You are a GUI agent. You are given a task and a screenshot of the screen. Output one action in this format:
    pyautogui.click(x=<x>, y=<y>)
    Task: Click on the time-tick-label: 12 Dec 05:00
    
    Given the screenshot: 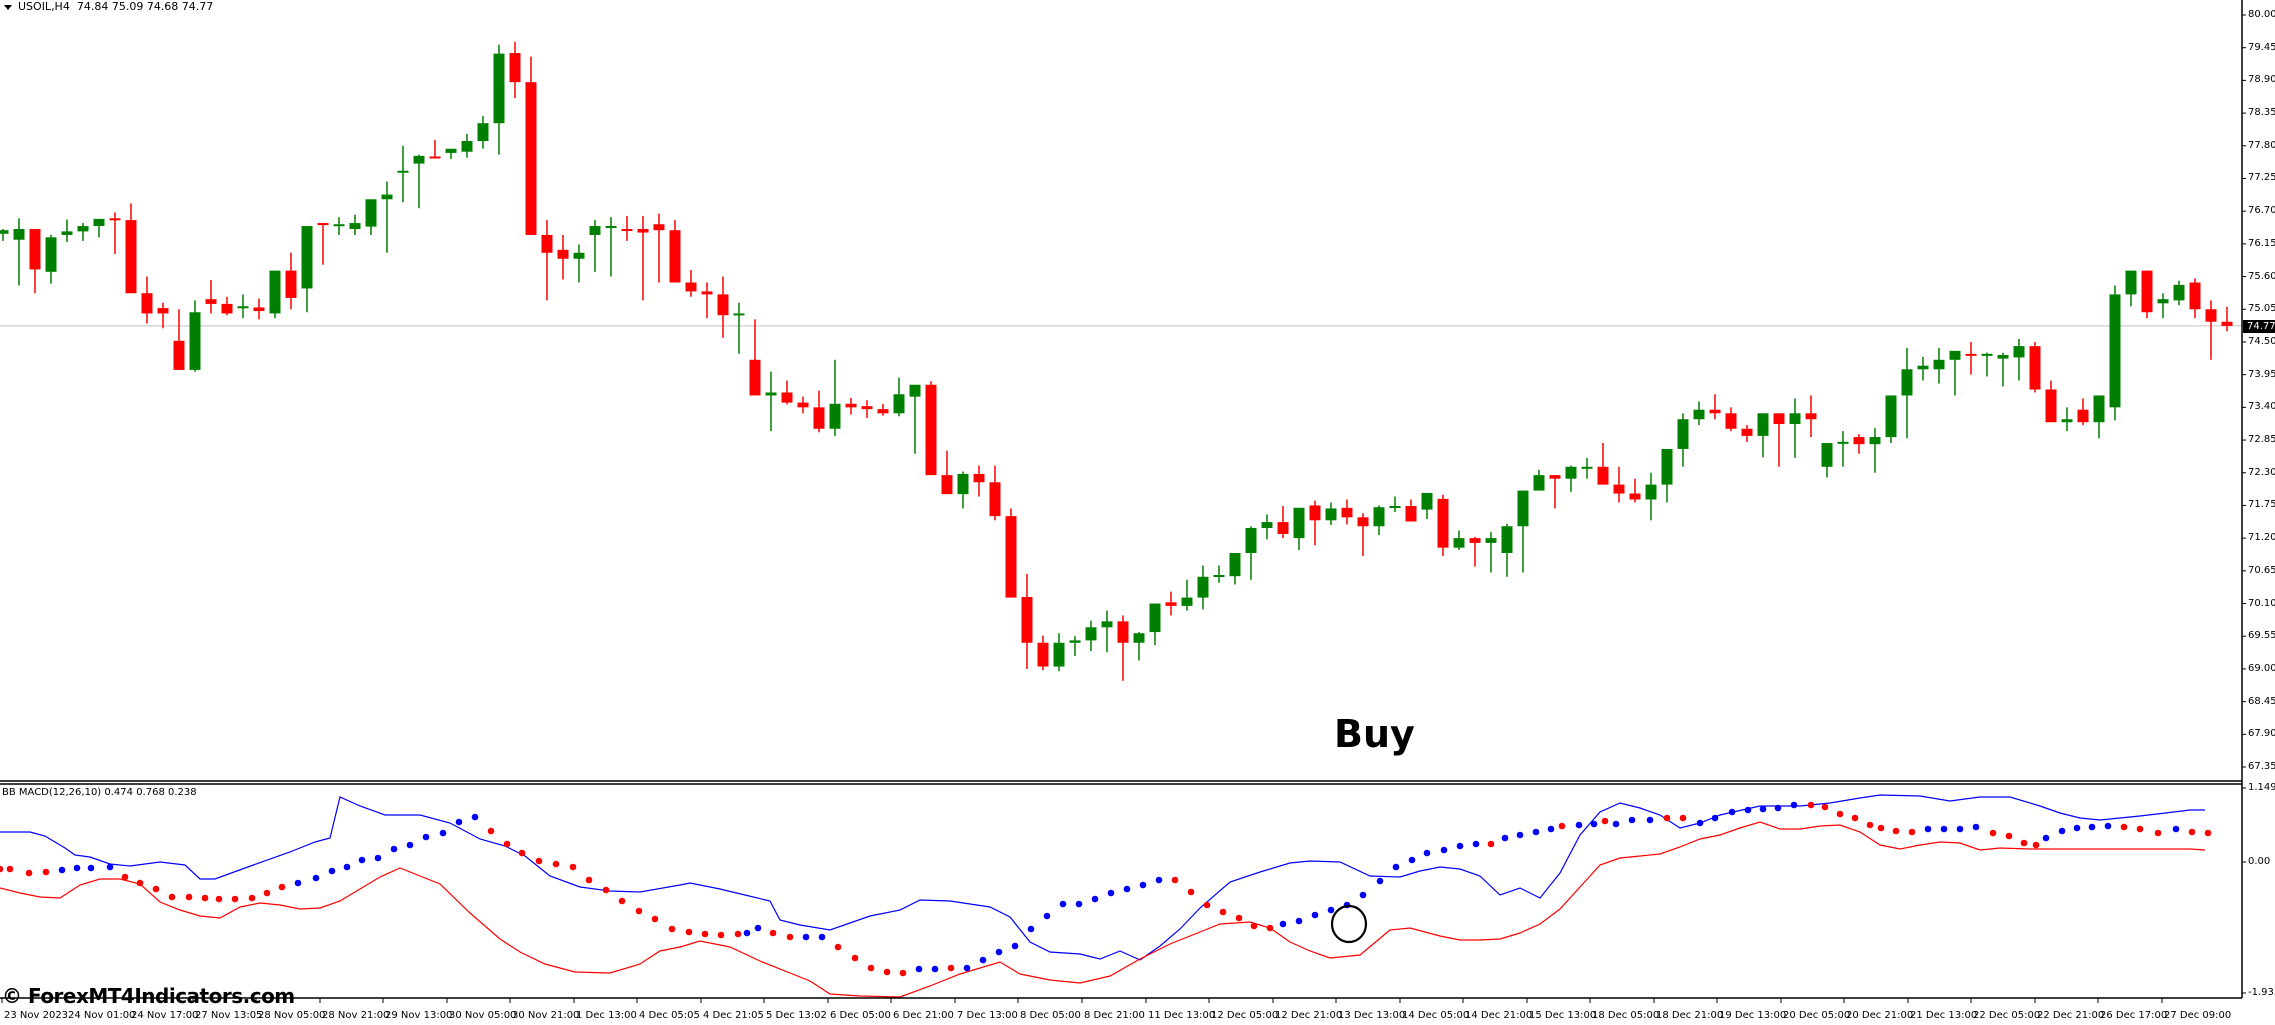 What is the action you would take?
    pyautogui.click(x=1245, y=1015)
    